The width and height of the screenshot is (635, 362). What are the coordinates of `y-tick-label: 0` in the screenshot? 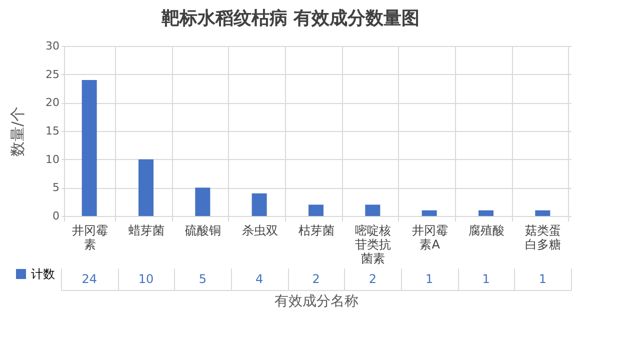 It's located at (56, 216).